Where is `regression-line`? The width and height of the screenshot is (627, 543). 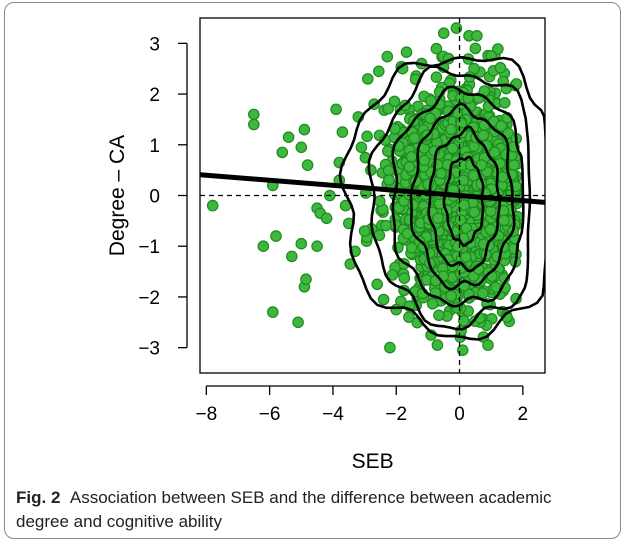
regression-line is located at coordinates (372, 188).